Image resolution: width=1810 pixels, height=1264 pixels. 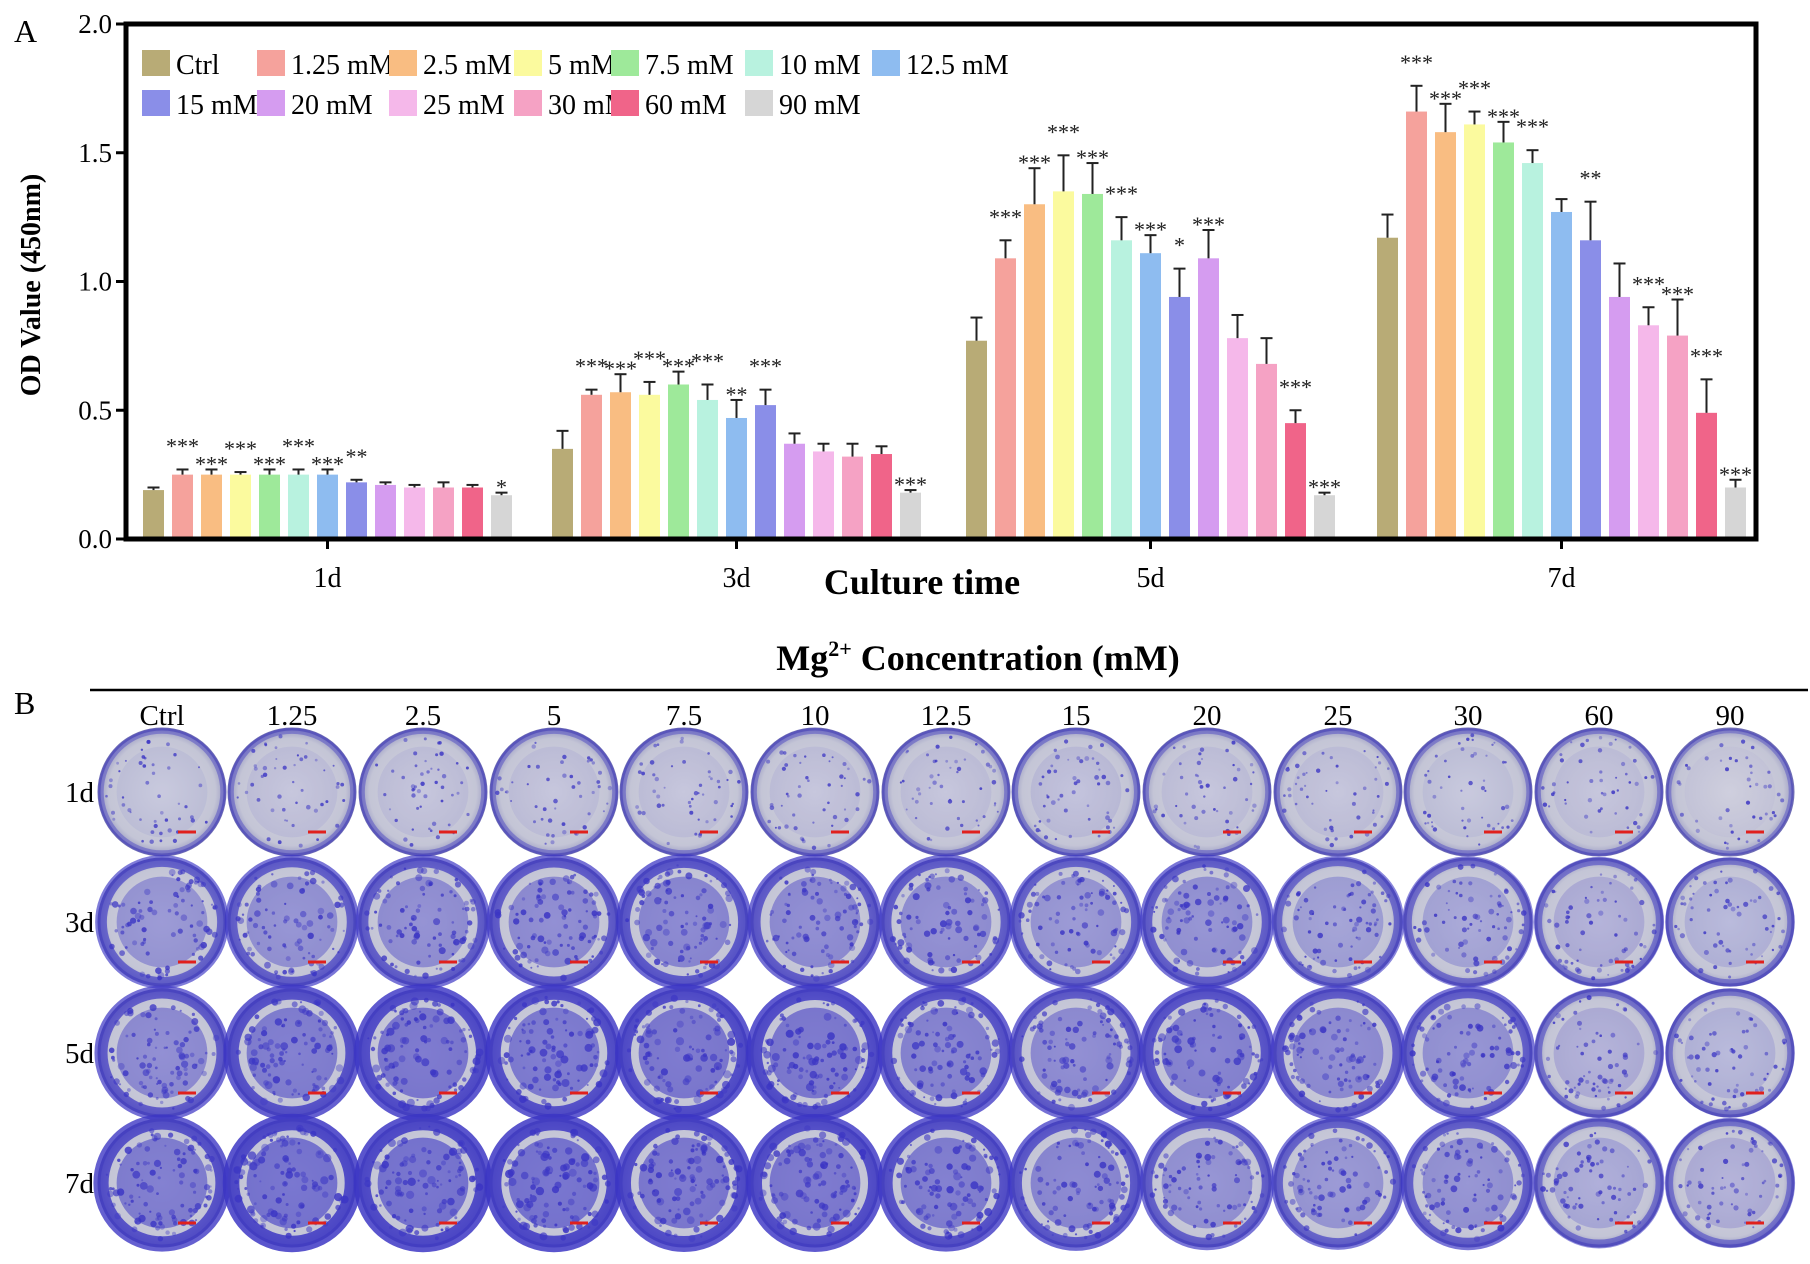 What do you see at coordinates (80, 1184) in the screenshot?
I see `row-label: 7d` at bounding box center [80, 1184].